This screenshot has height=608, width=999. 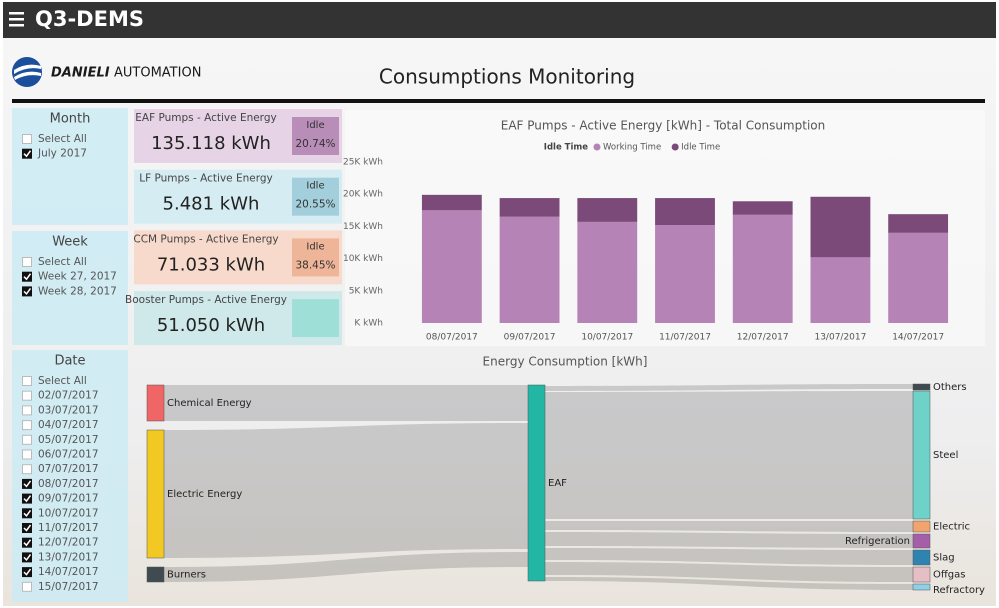 I want to click on slicer-item: July 2017, so click(x=62, y=154).